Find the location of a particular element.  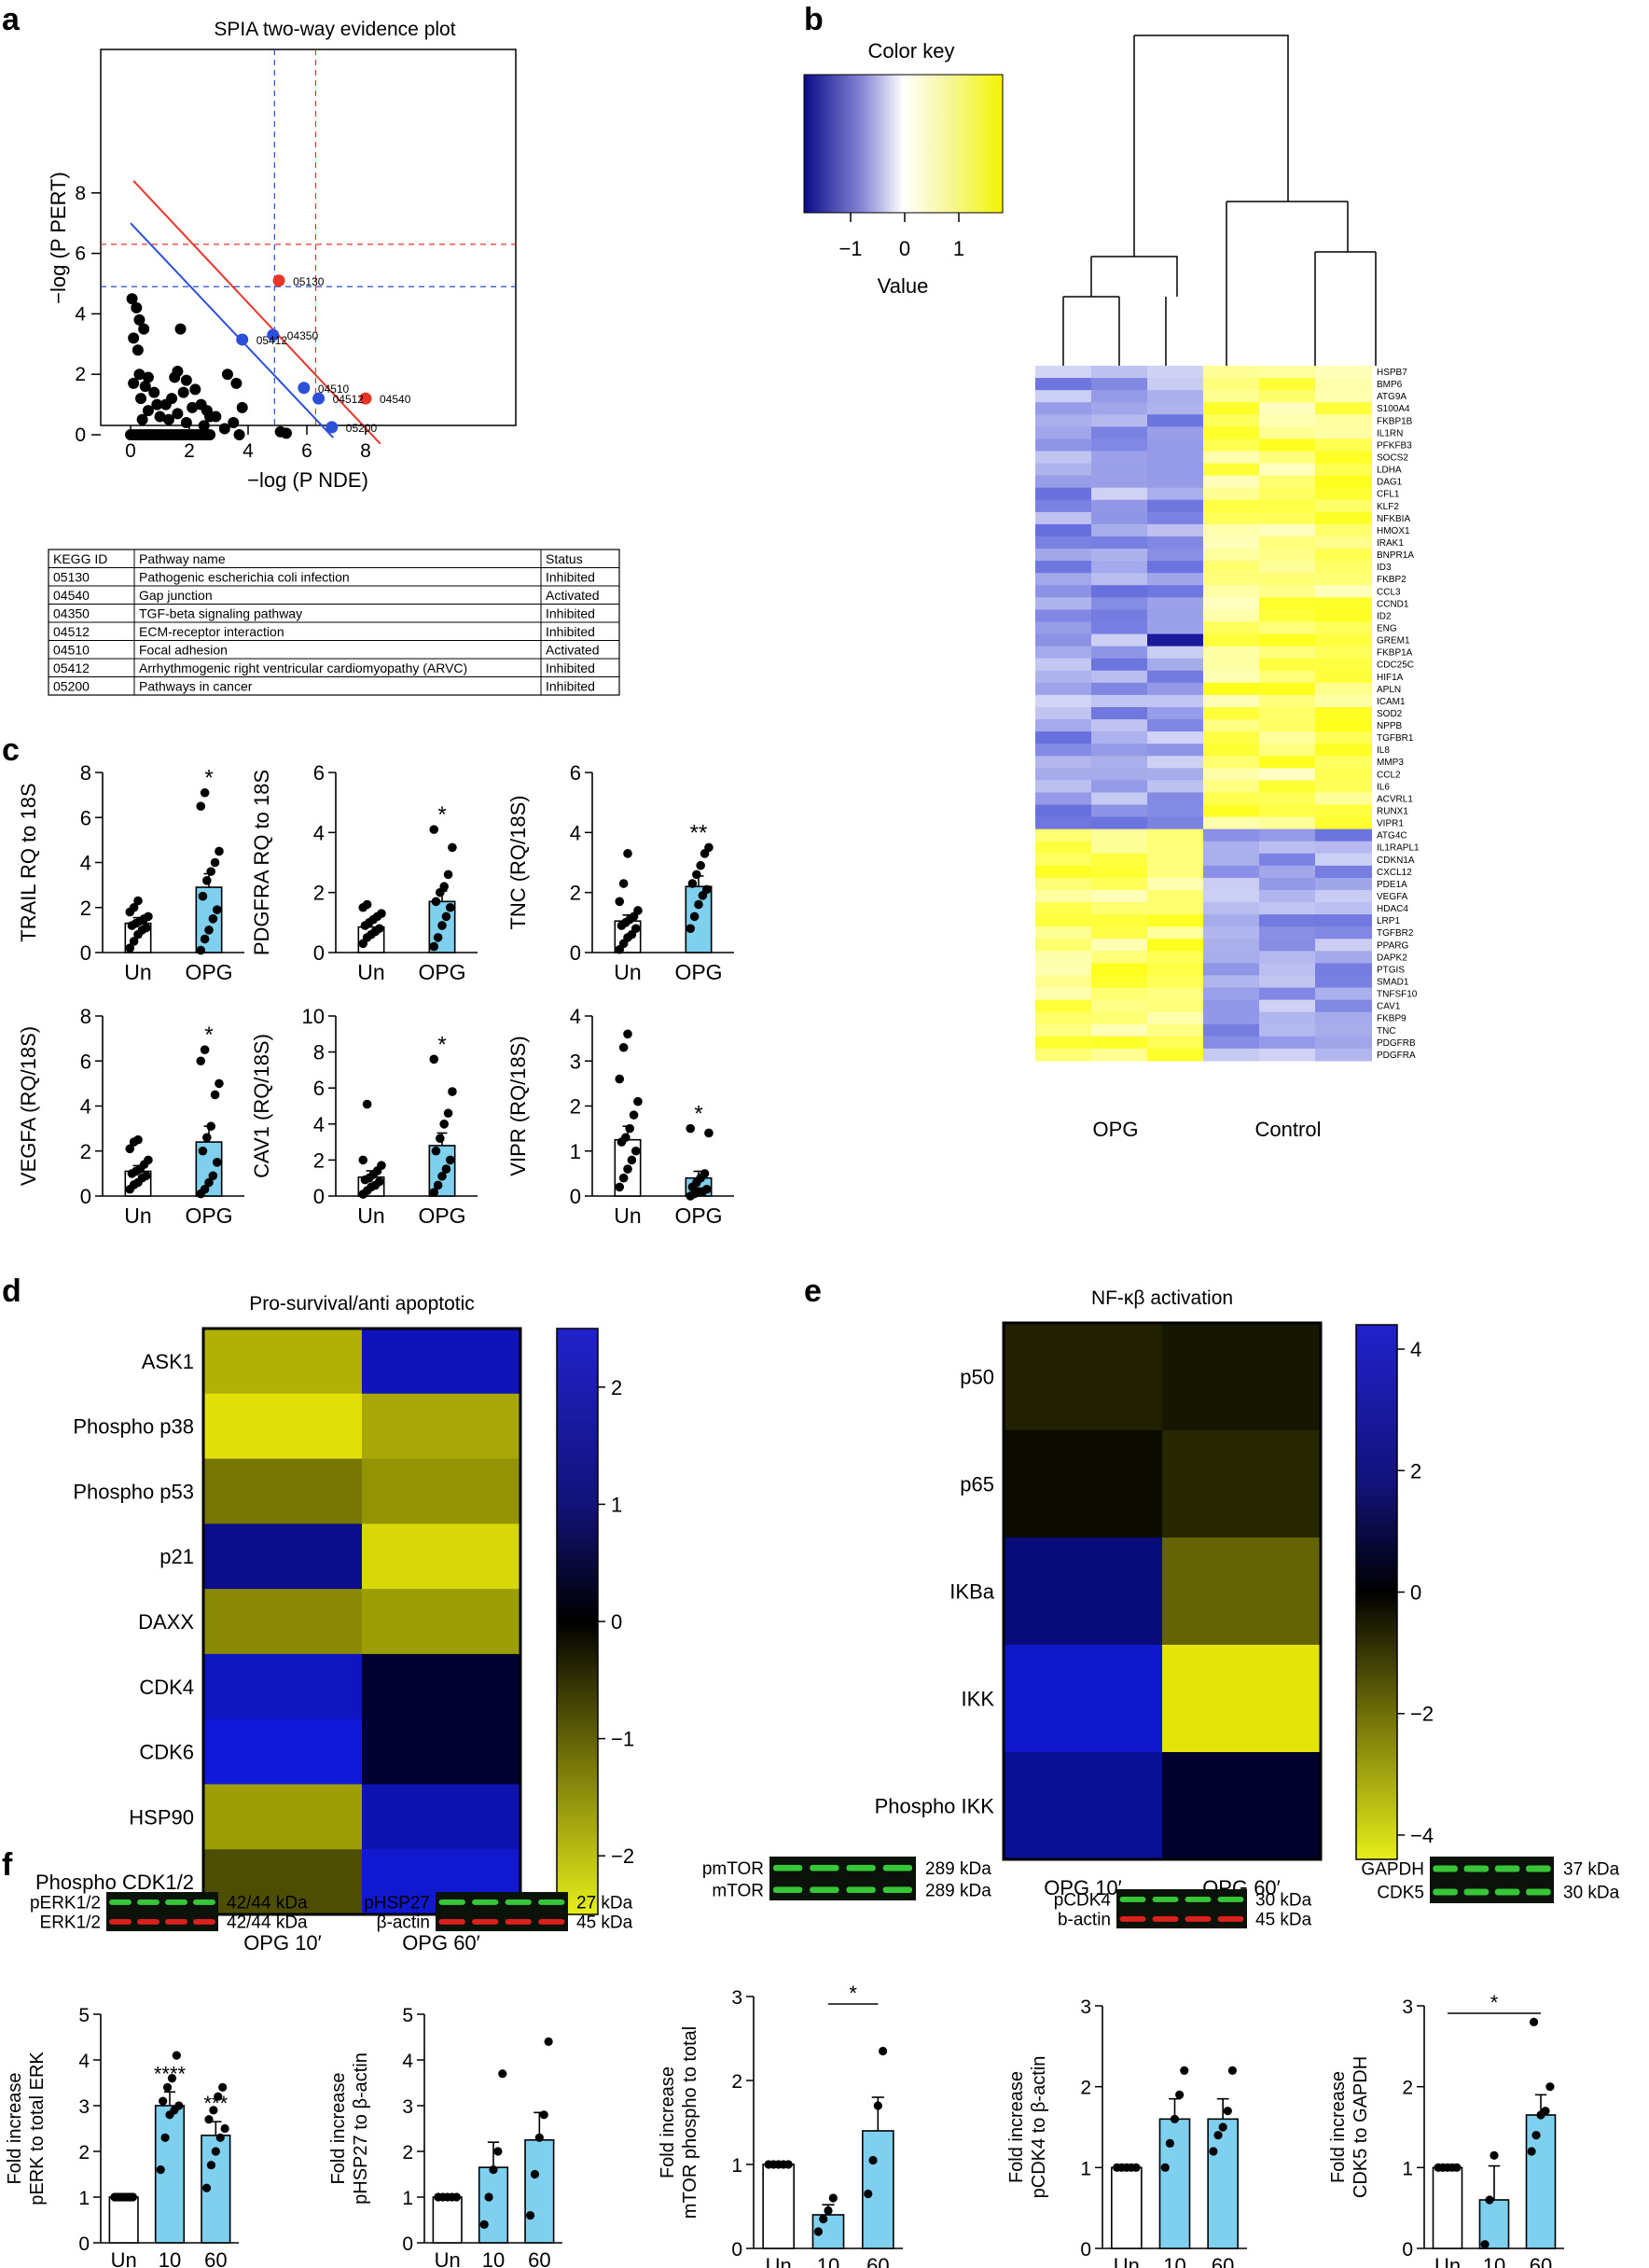

gene-label: TGFBR1 is located at coordinates (1395, 738).